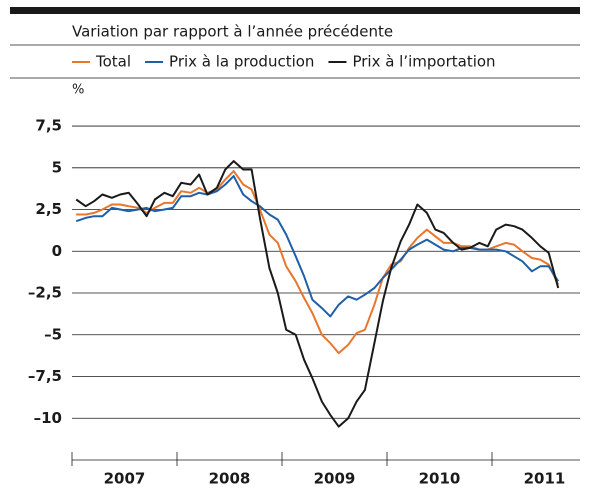 This screenshot has width=590, height=488. What do you see at coordinates (57, 251) in the screenshot?
I see `y-tick-label: 0` at bounding box center [57, 251].